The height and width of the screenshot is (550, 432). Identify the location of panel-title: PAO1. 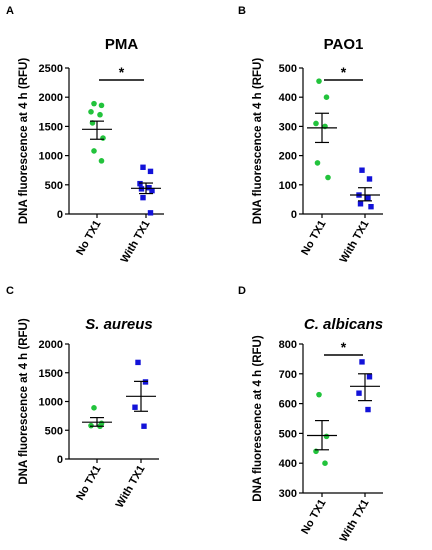
(344, 44).